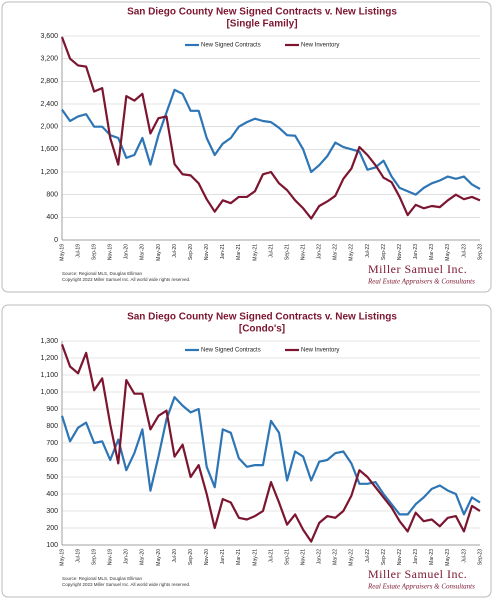 This screenshot has height=600, width=493. I want to click on y-tick-label: 700, so click(52, 443).